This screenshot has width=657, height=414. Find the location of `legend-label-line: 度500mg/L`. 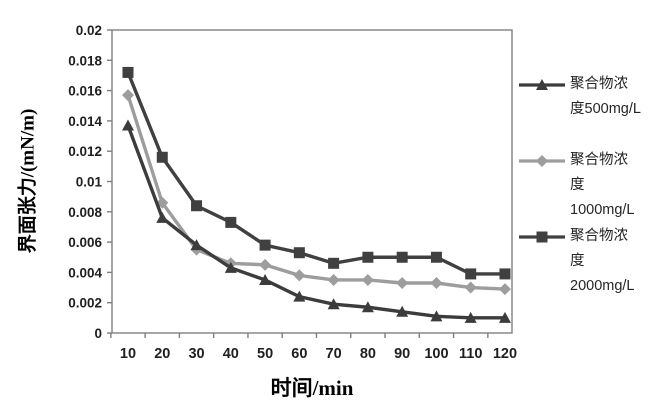

legend-label-line: 度500mg/L is located at coordinates (605, 109).